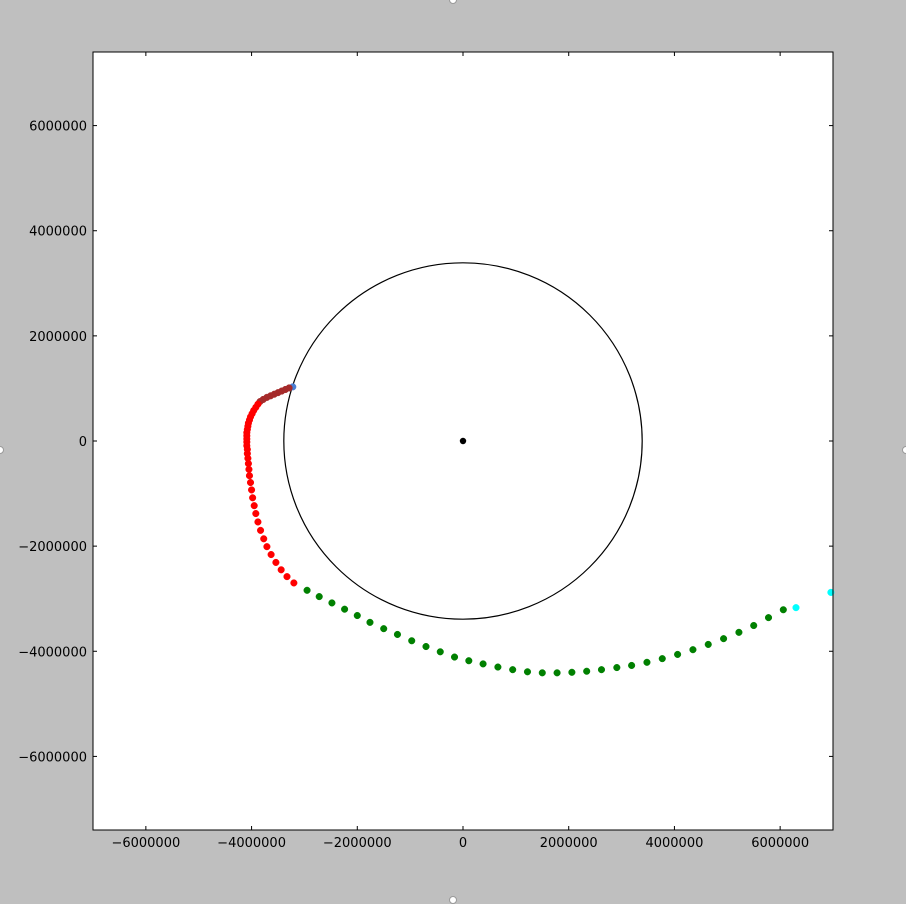 The height and width of the screenshot is (904, 906). What do you see at coordinates (52, 757) in the screenshot?
I see `y-tick-label: −6000000` at bounding box center [52, 757].